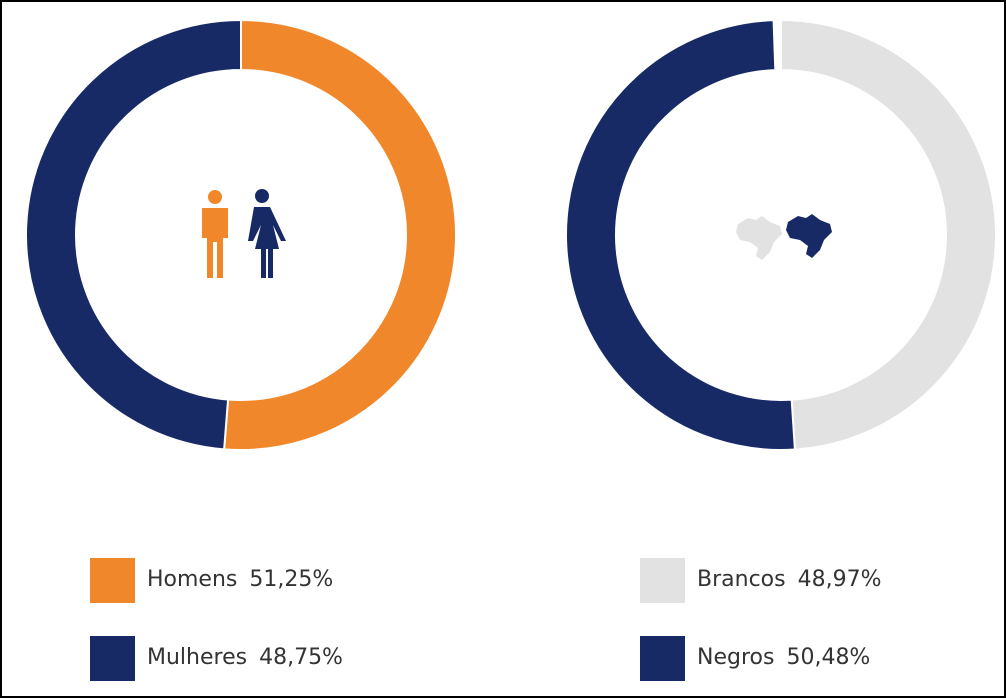  Describe the element at coordinates (741, 579) in the screenshot. I see `legend-label: Brancos` at that location.